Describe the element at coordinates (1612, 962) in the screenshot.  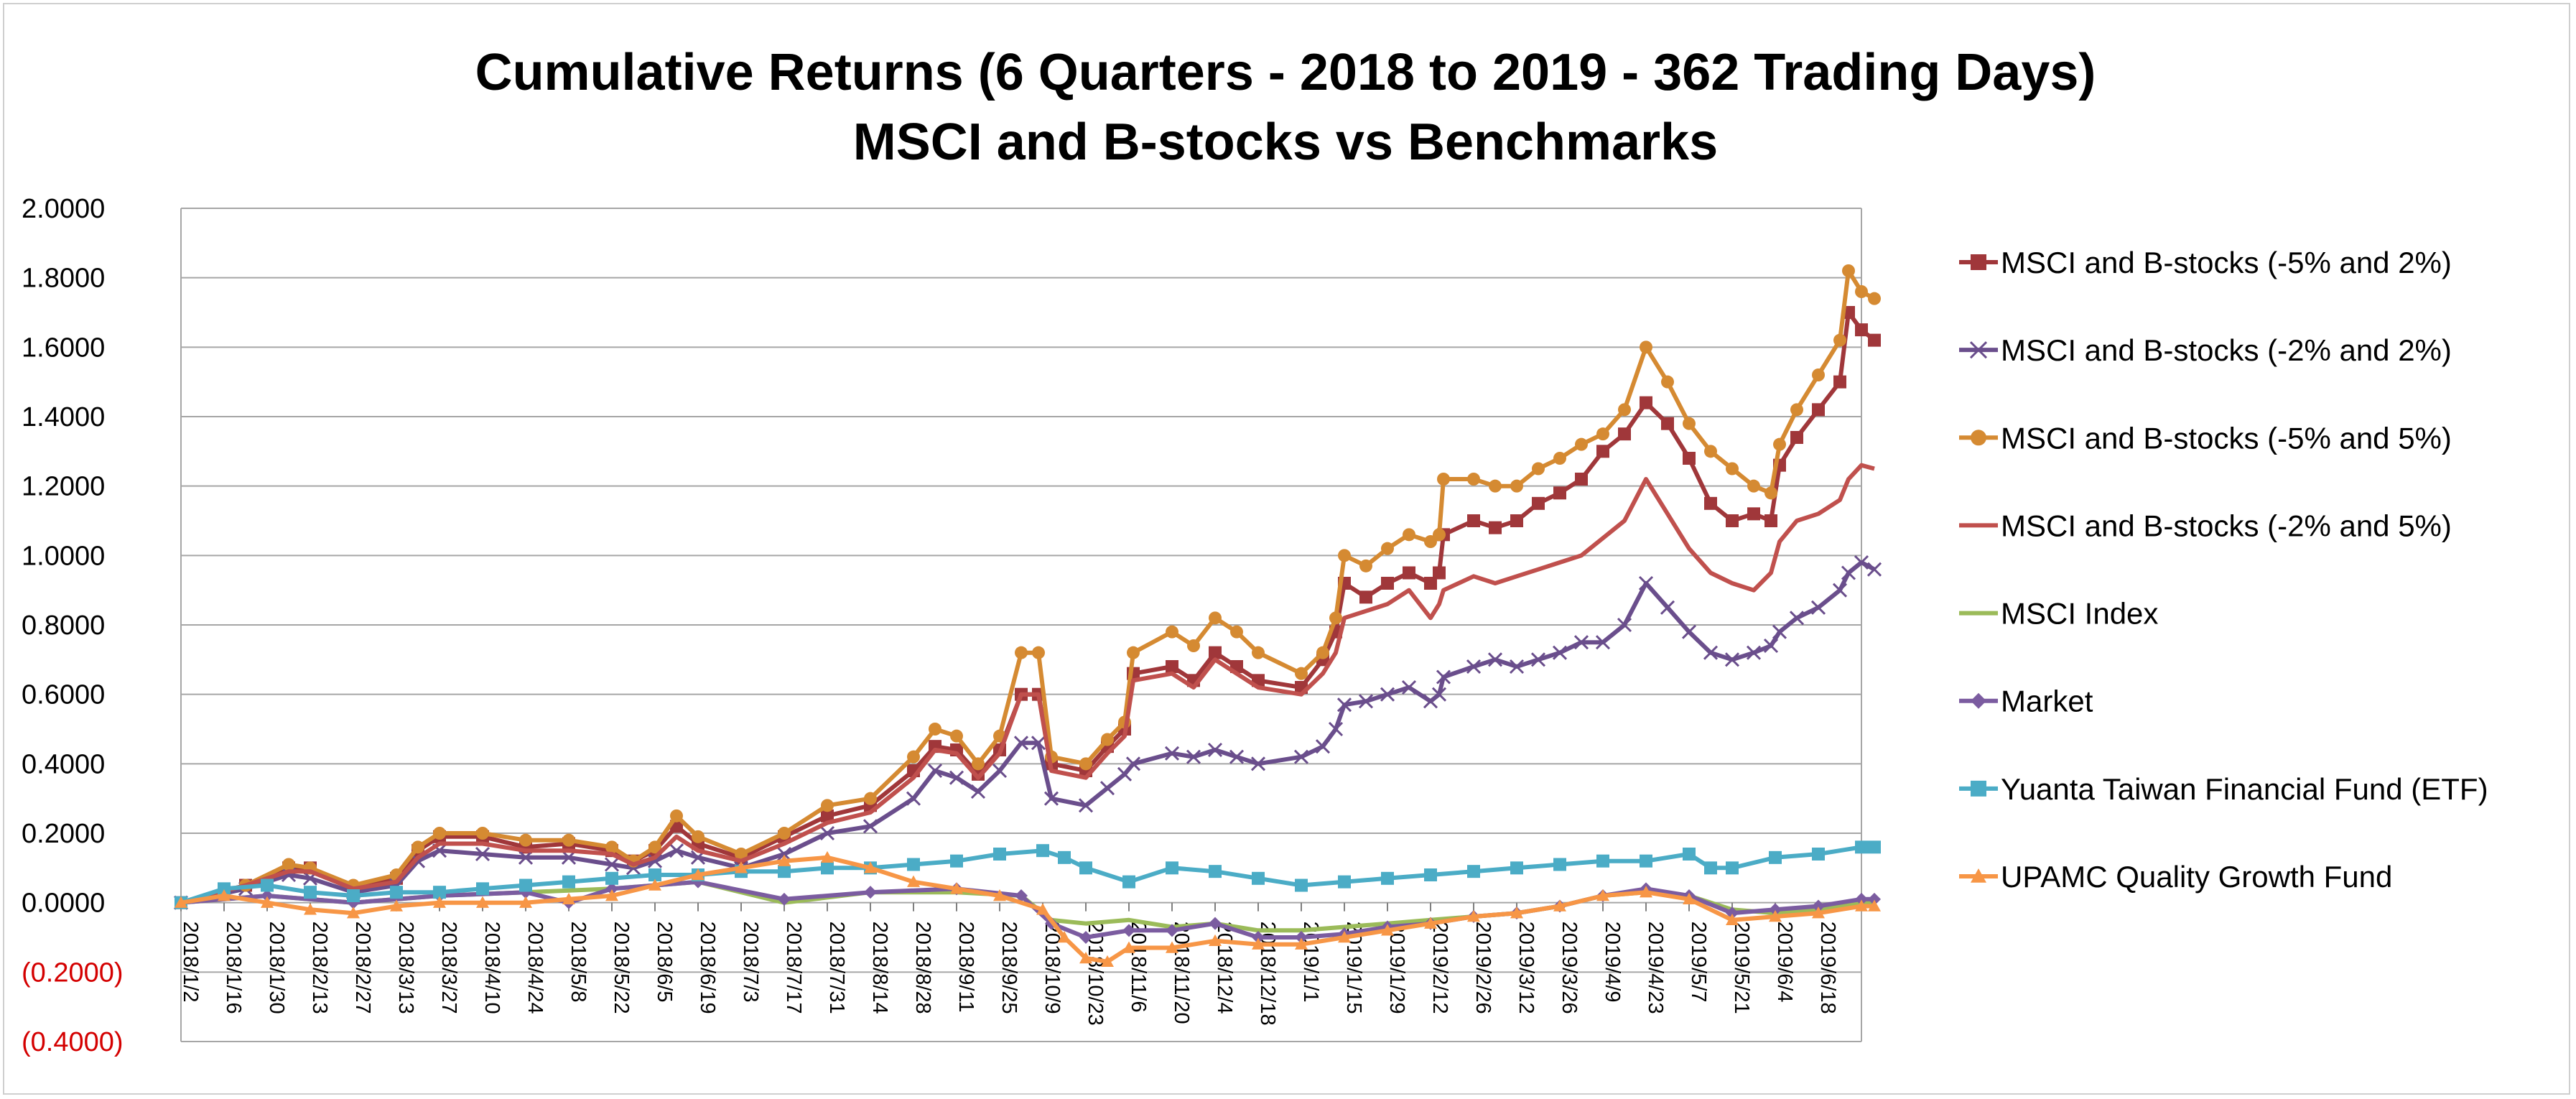
I see `x-tick-label: 2019/4/9` at that location.